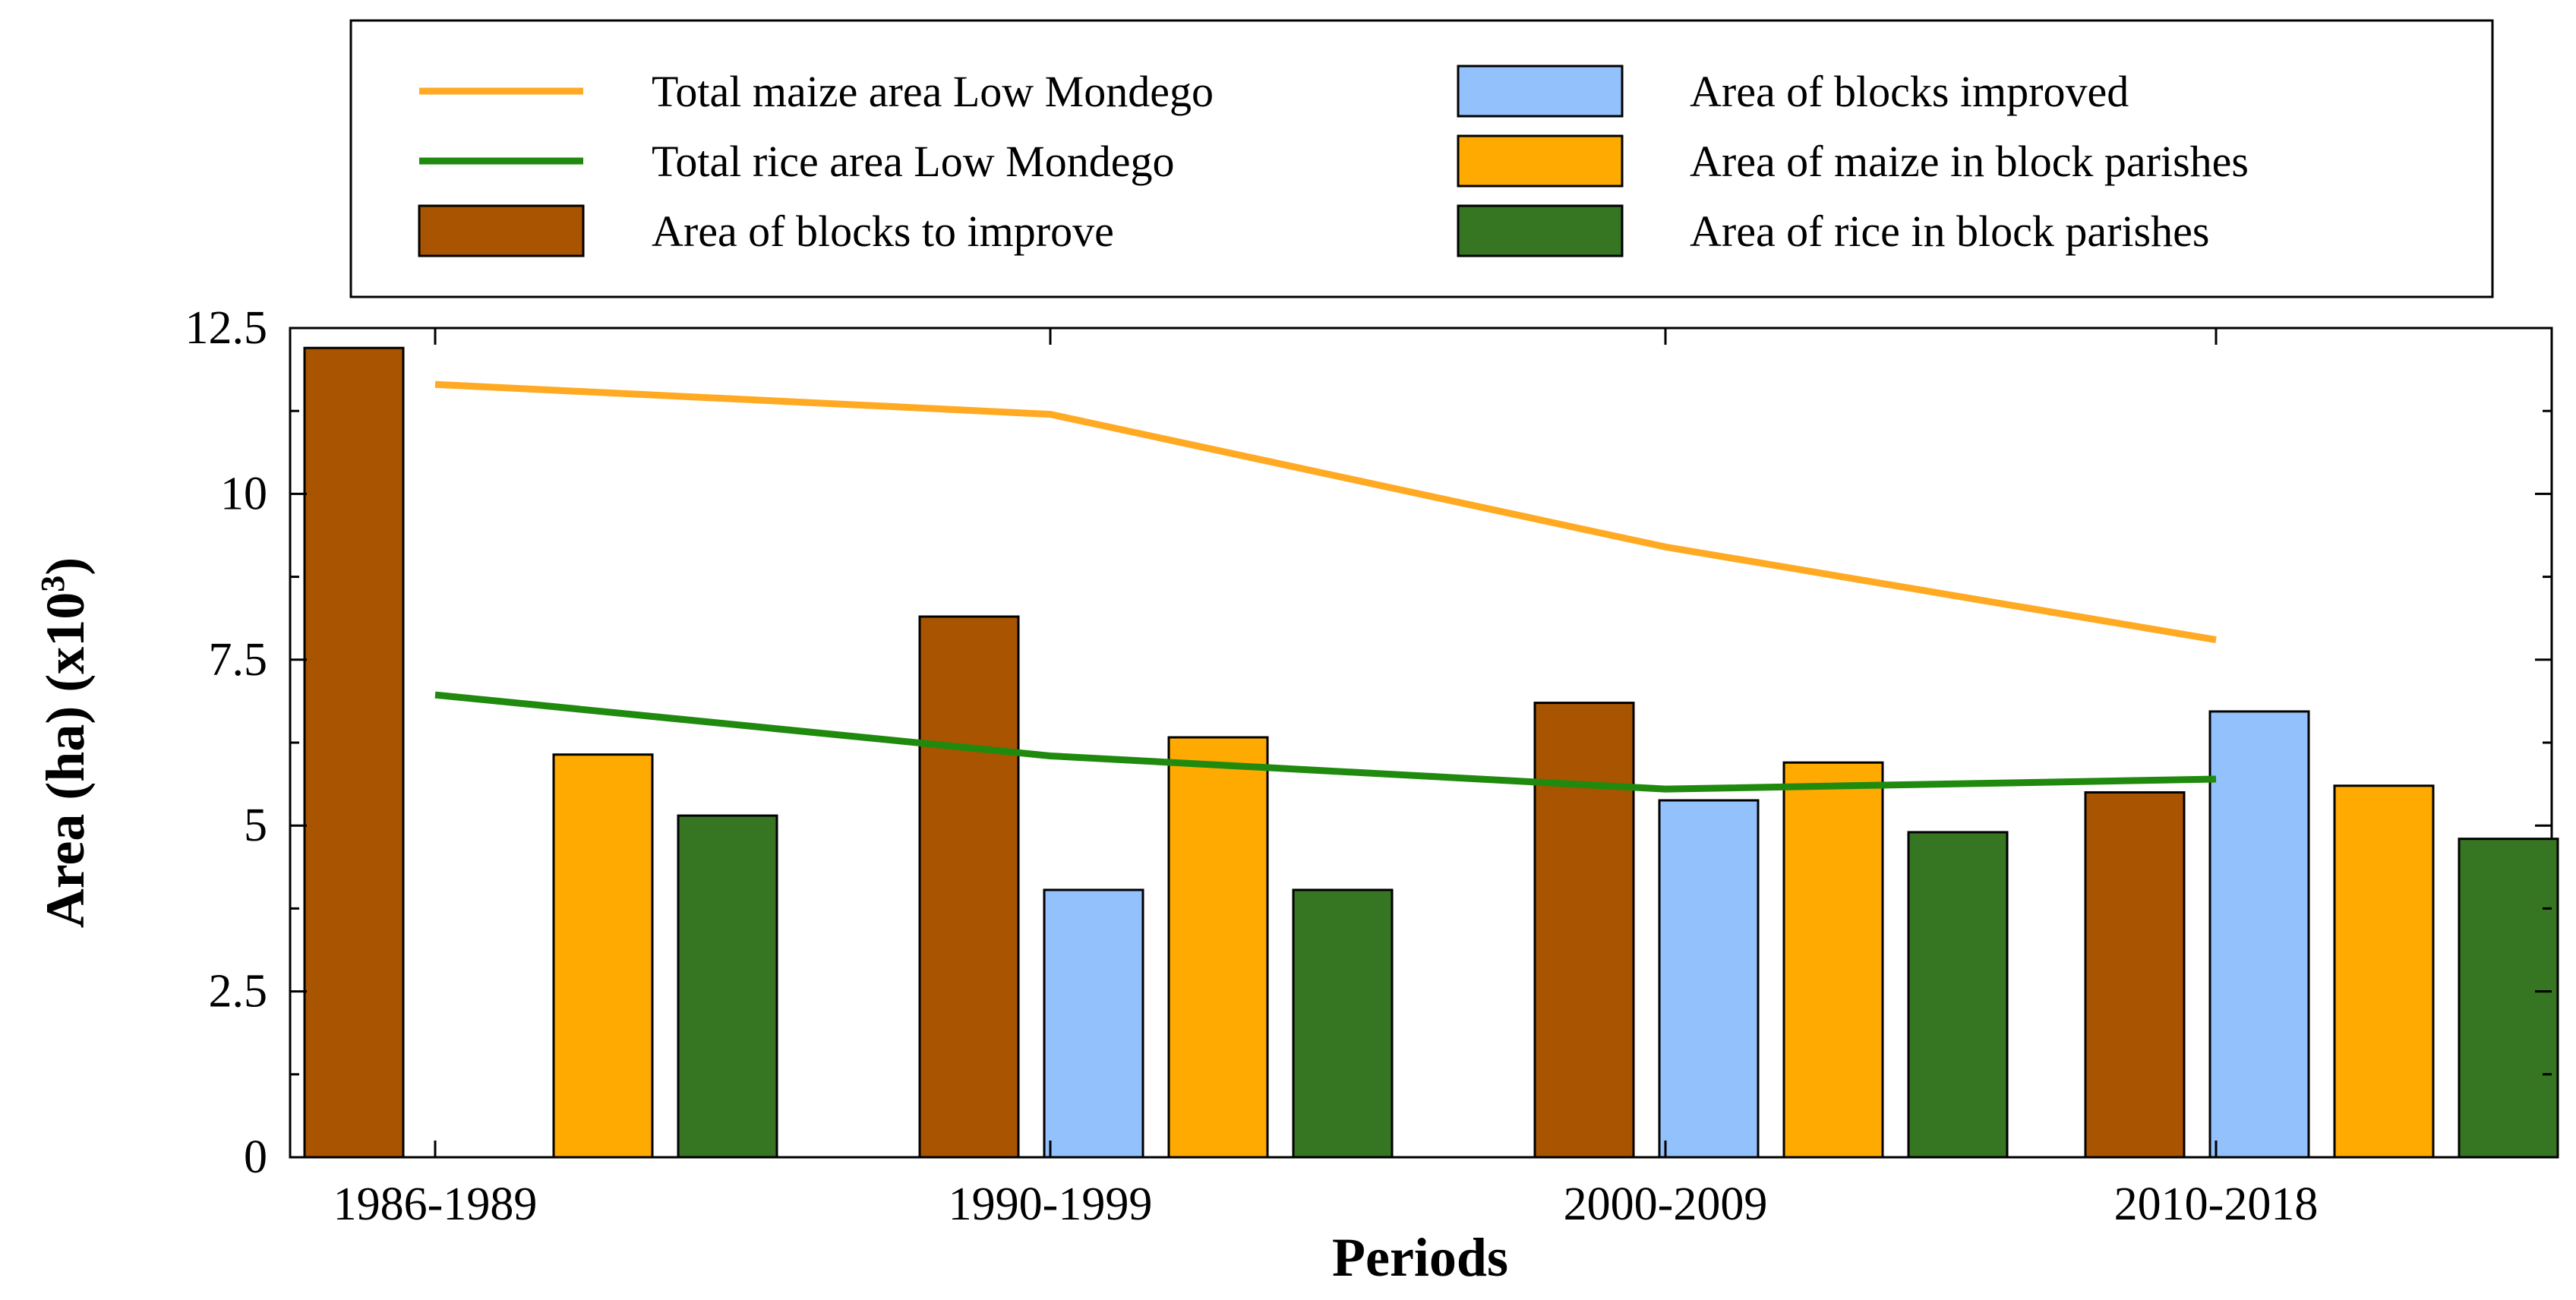  What do you see at coordinates (1833, 960) in the screenshot?
I see `bar-area-of-maize-in-block-parishes-2000-2009` at bounding box center [1833, 960].